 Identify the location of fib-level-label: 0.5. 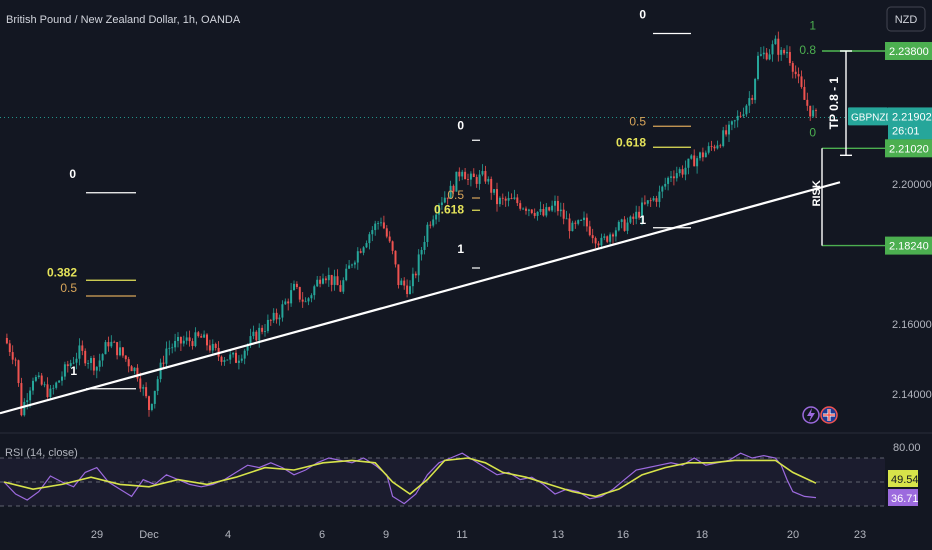
(637, 121).